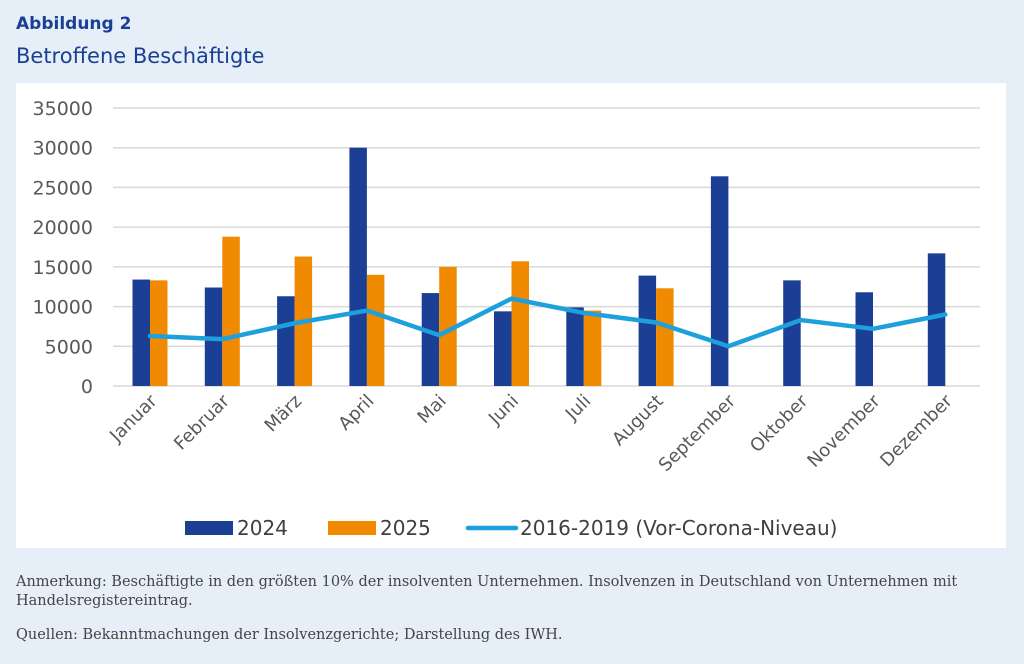  I want to click on figure-title: Betroffene Beschäftigte, so click(140, 56).